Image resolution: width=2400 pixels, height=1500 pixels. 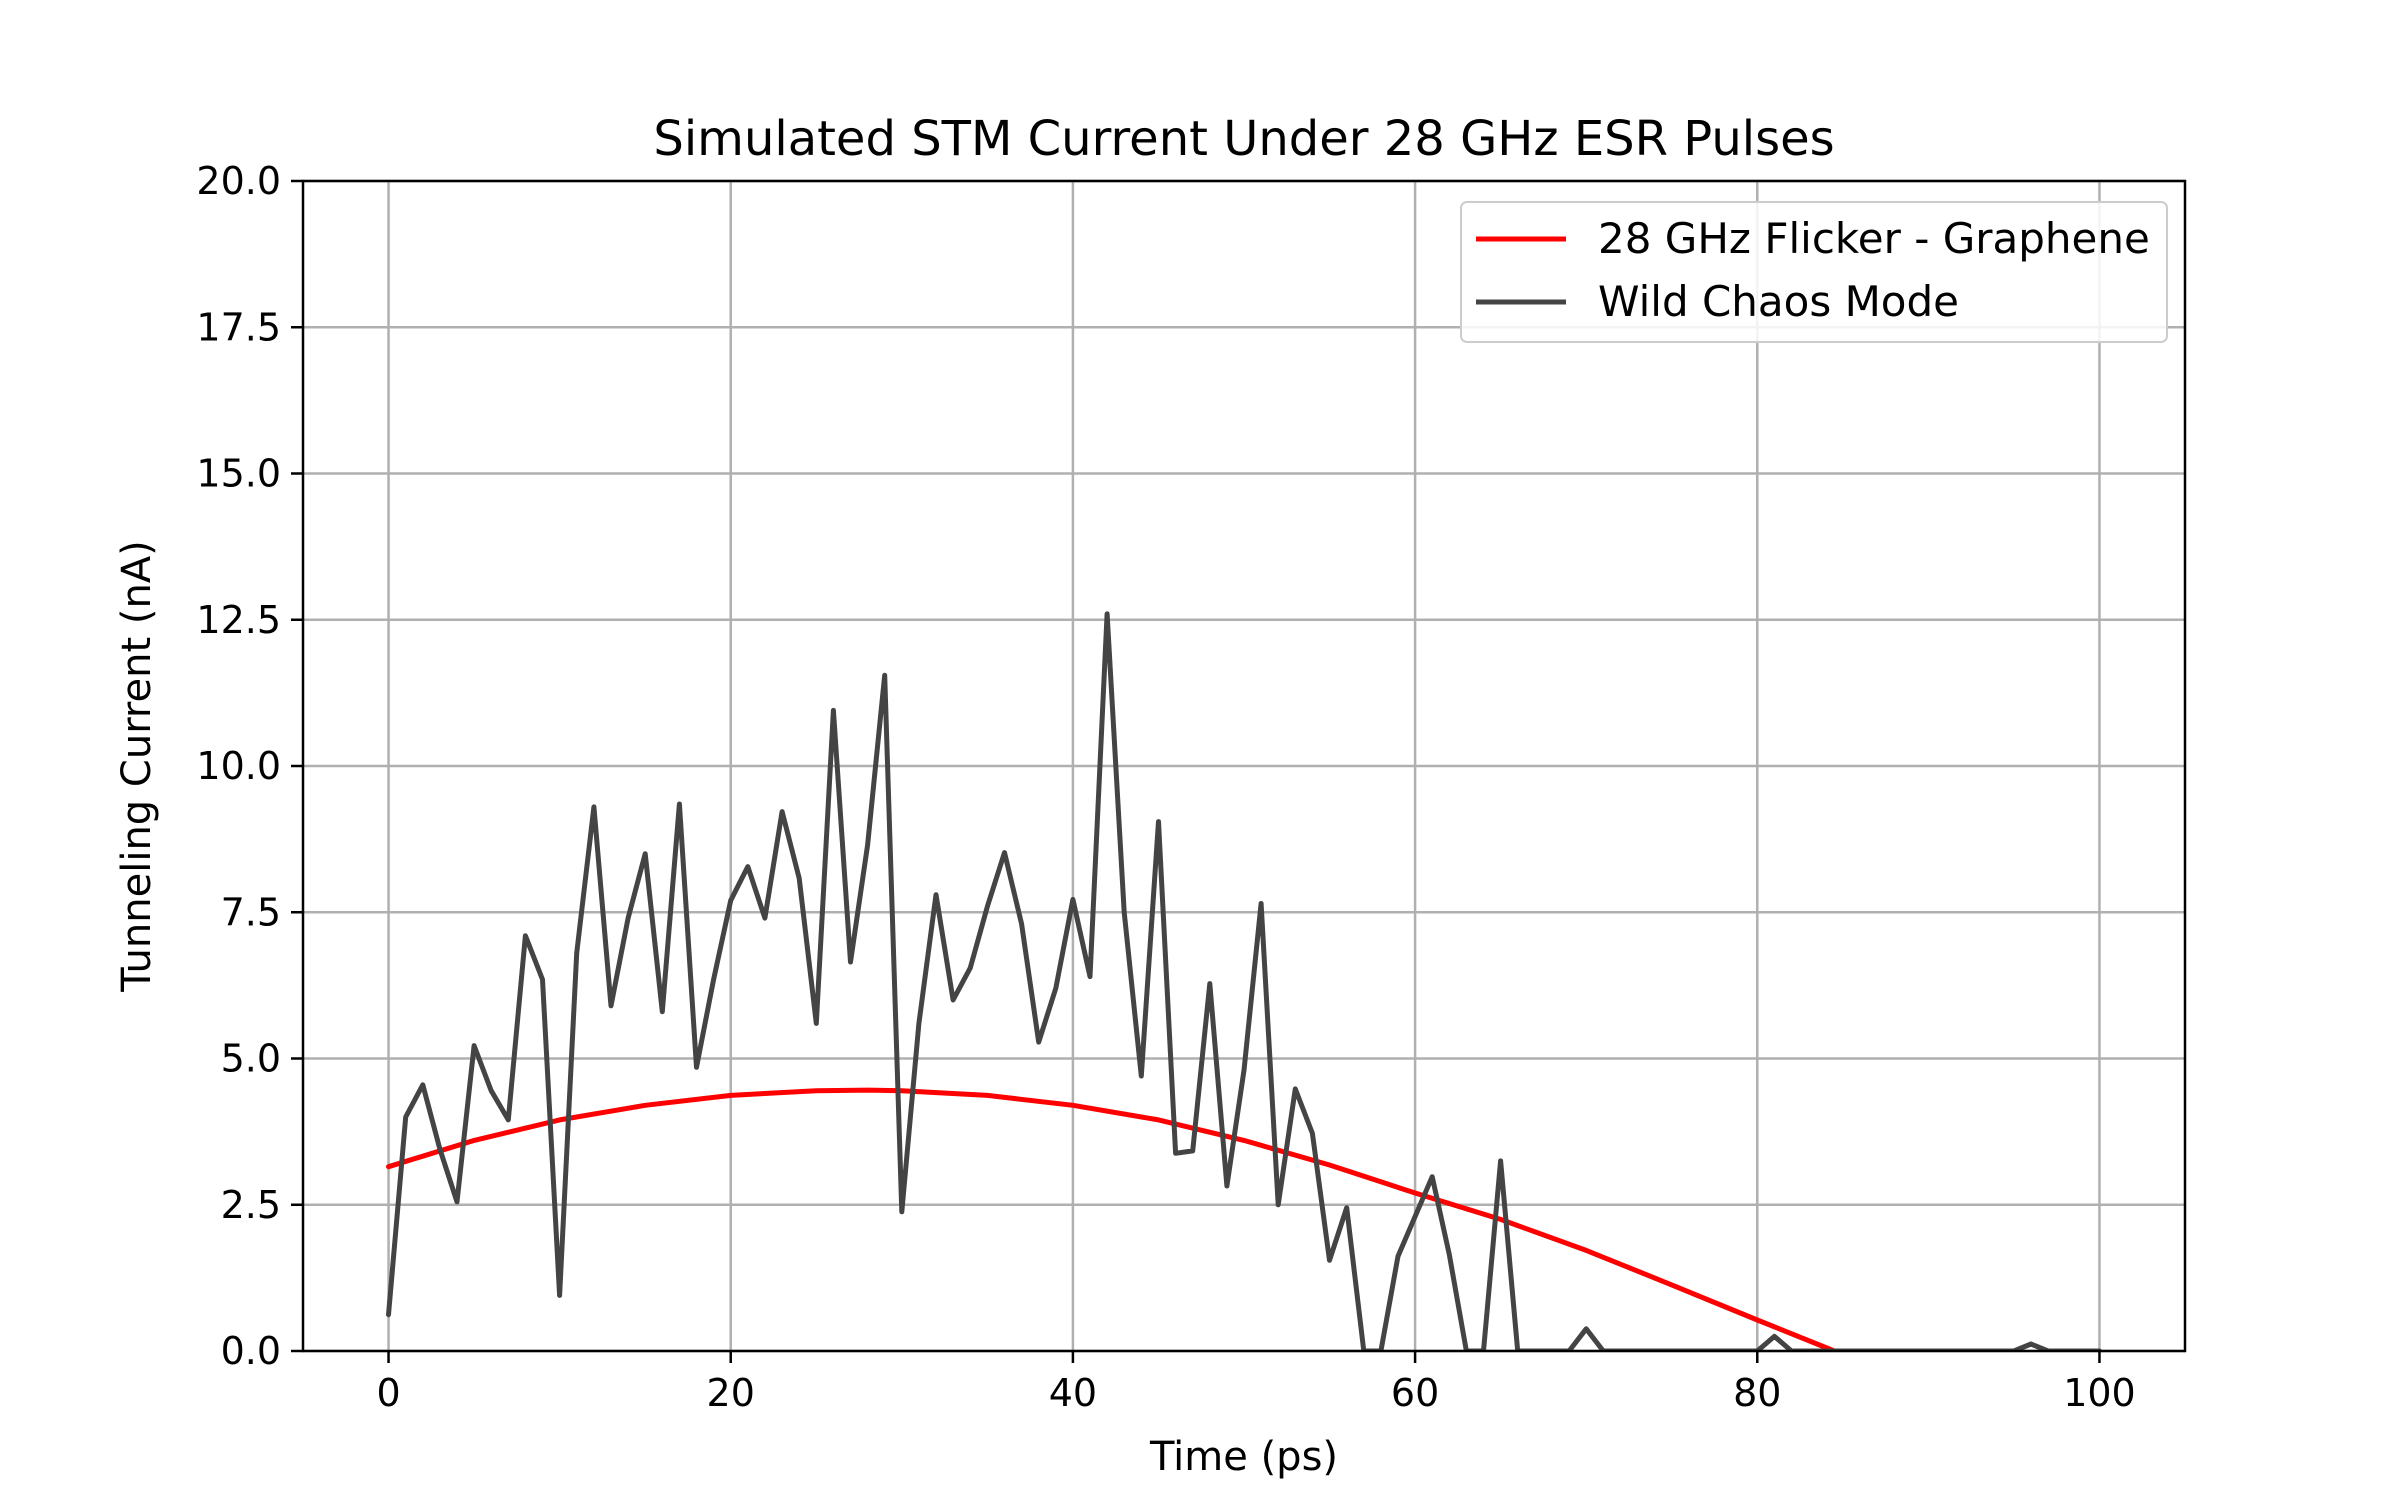 What do you see at coordinates (1415, 1393) in the screenshot?
I see `x-tick-label: 60` at bounding box center [1415, 1393].